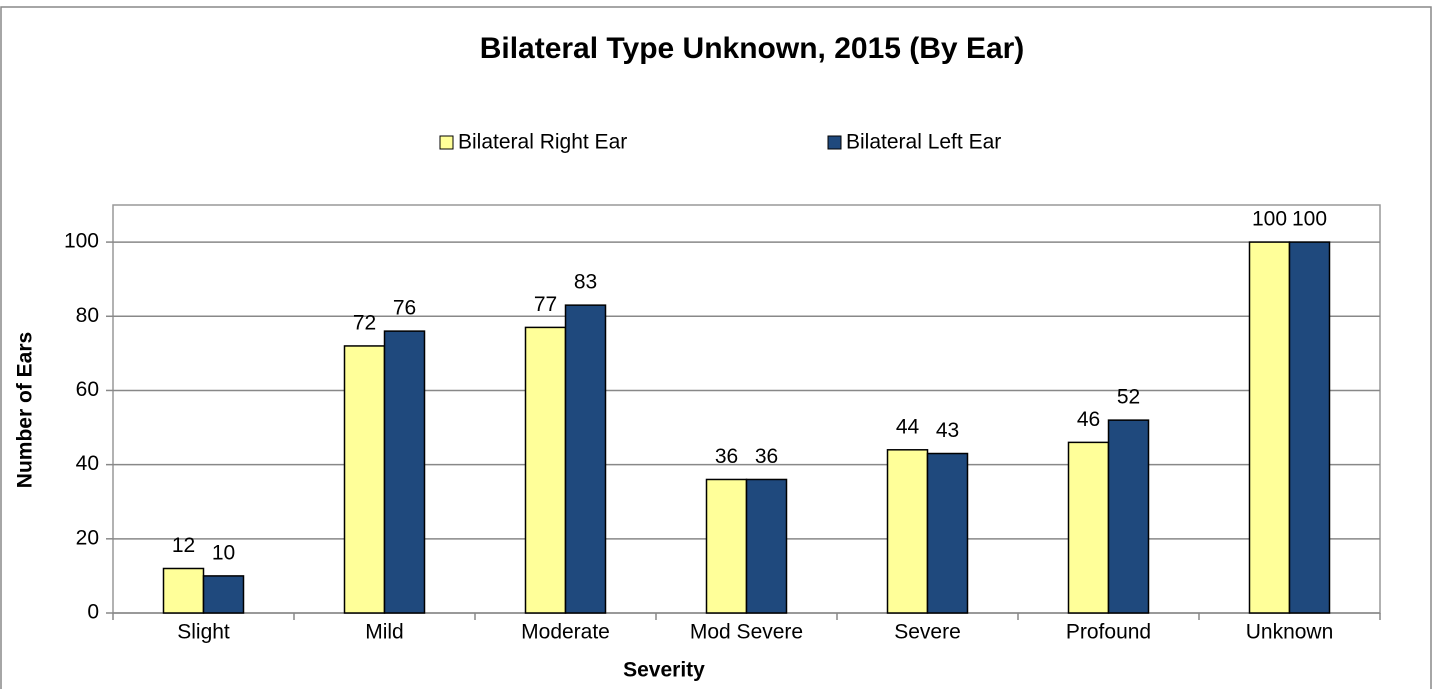 The height and width of the screenshot is (689, 1439). Describe the element at coordinates (384, 632) in the screenshot. I see `x-tick-label: Mild` at that location.